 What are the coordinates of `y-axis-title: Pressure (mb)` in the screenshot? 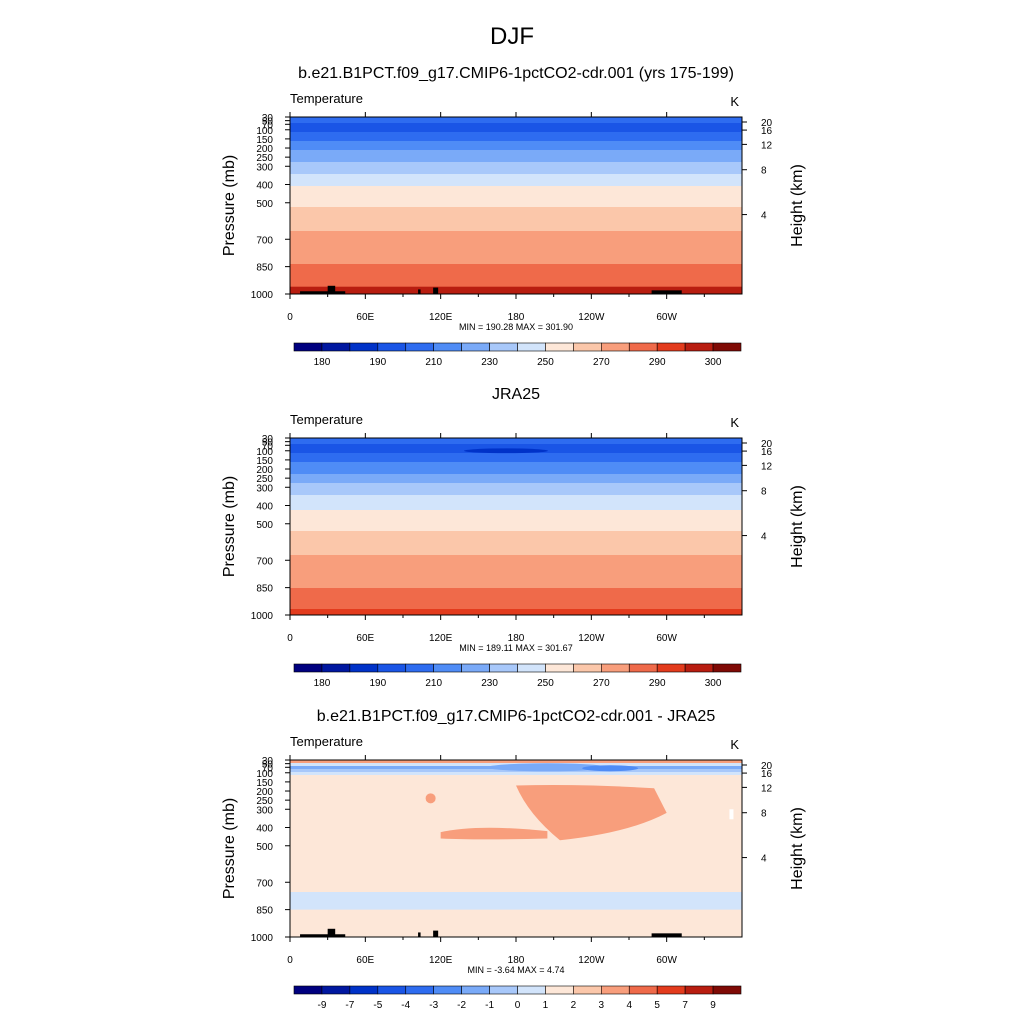 It's located at (229, 205).